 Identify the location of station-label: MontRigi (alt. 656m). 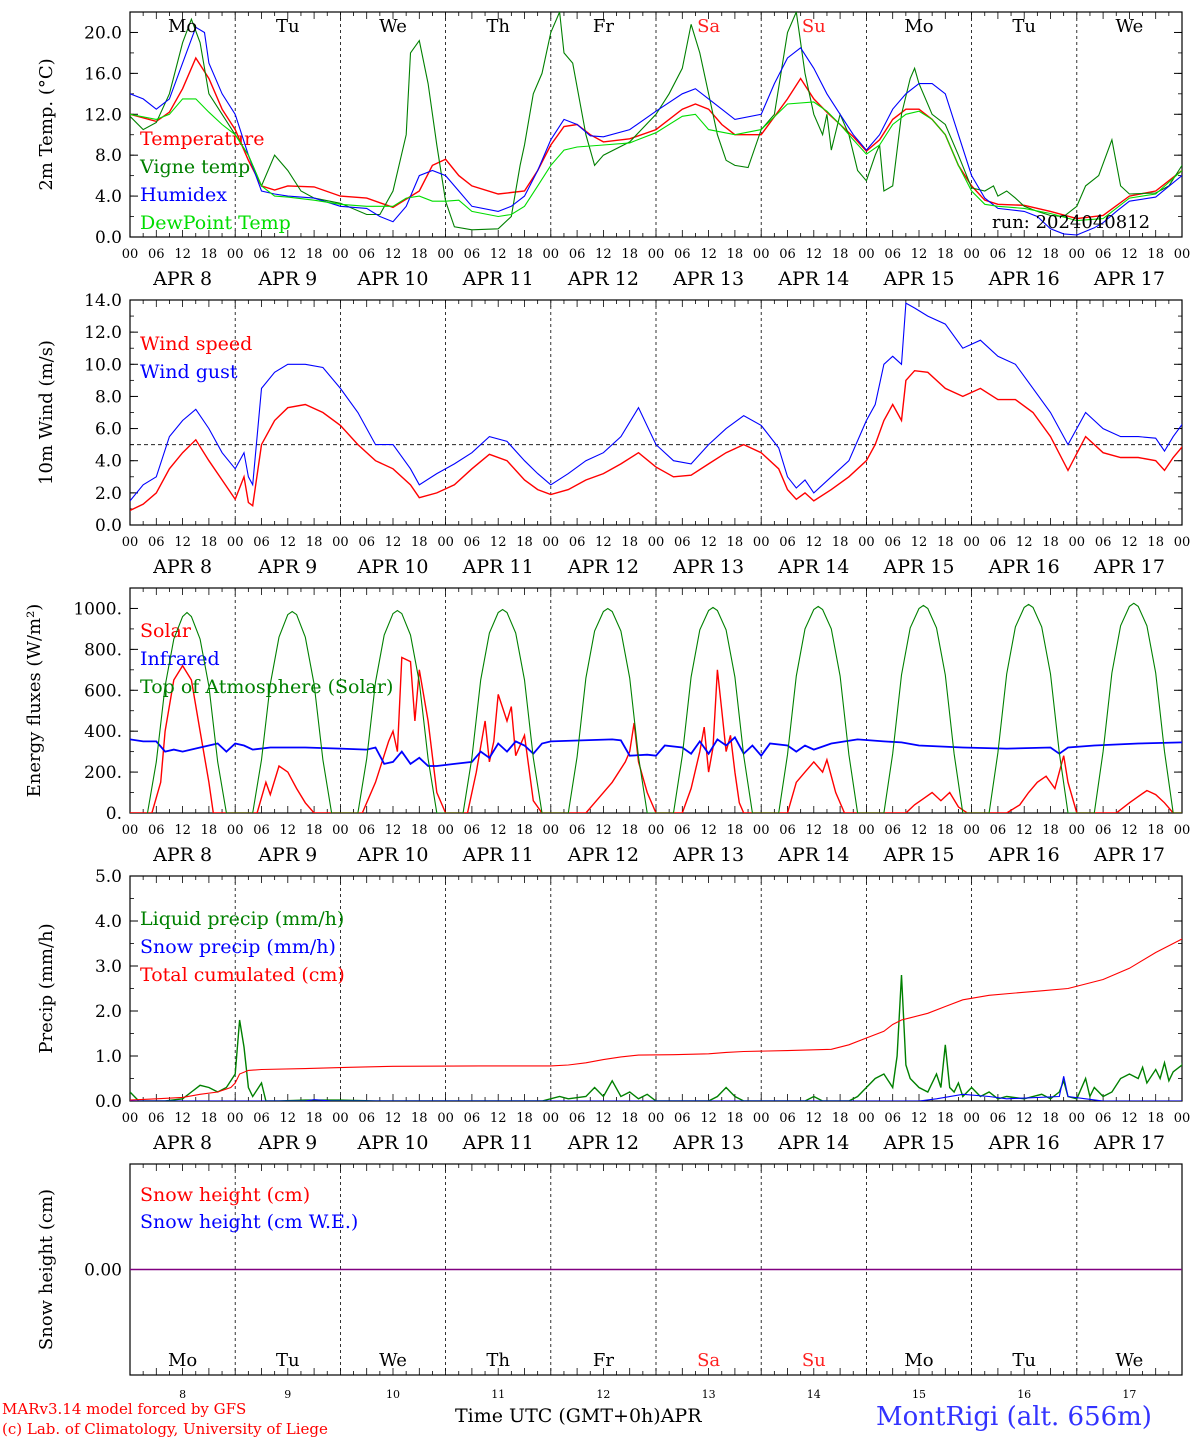
(1014, 1417).